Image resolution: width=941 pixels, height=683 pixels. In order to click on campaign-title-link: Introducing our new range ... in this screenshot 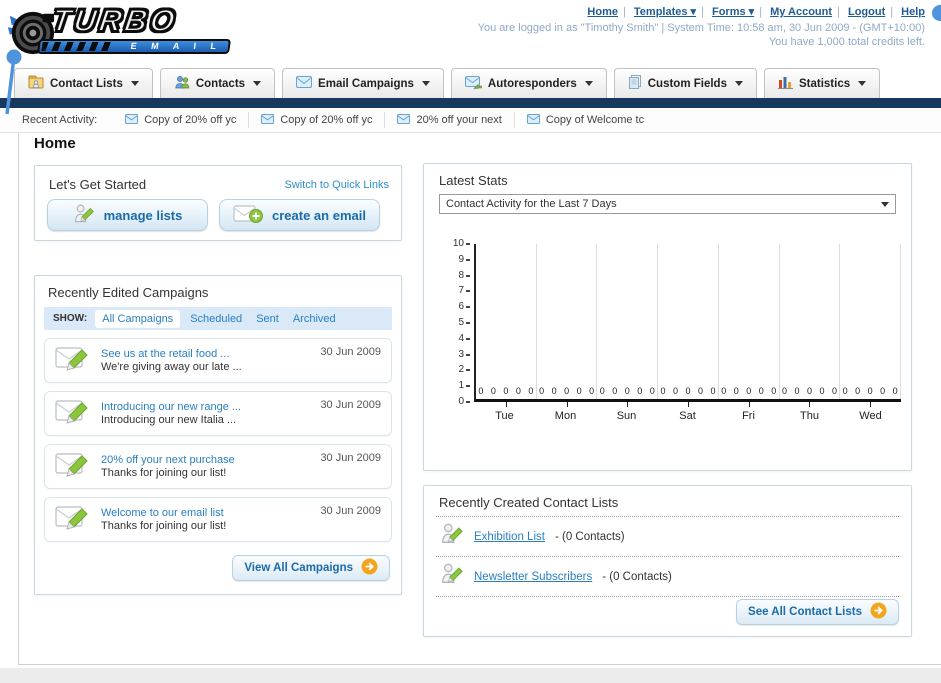, I will do `click(171, 407)`.